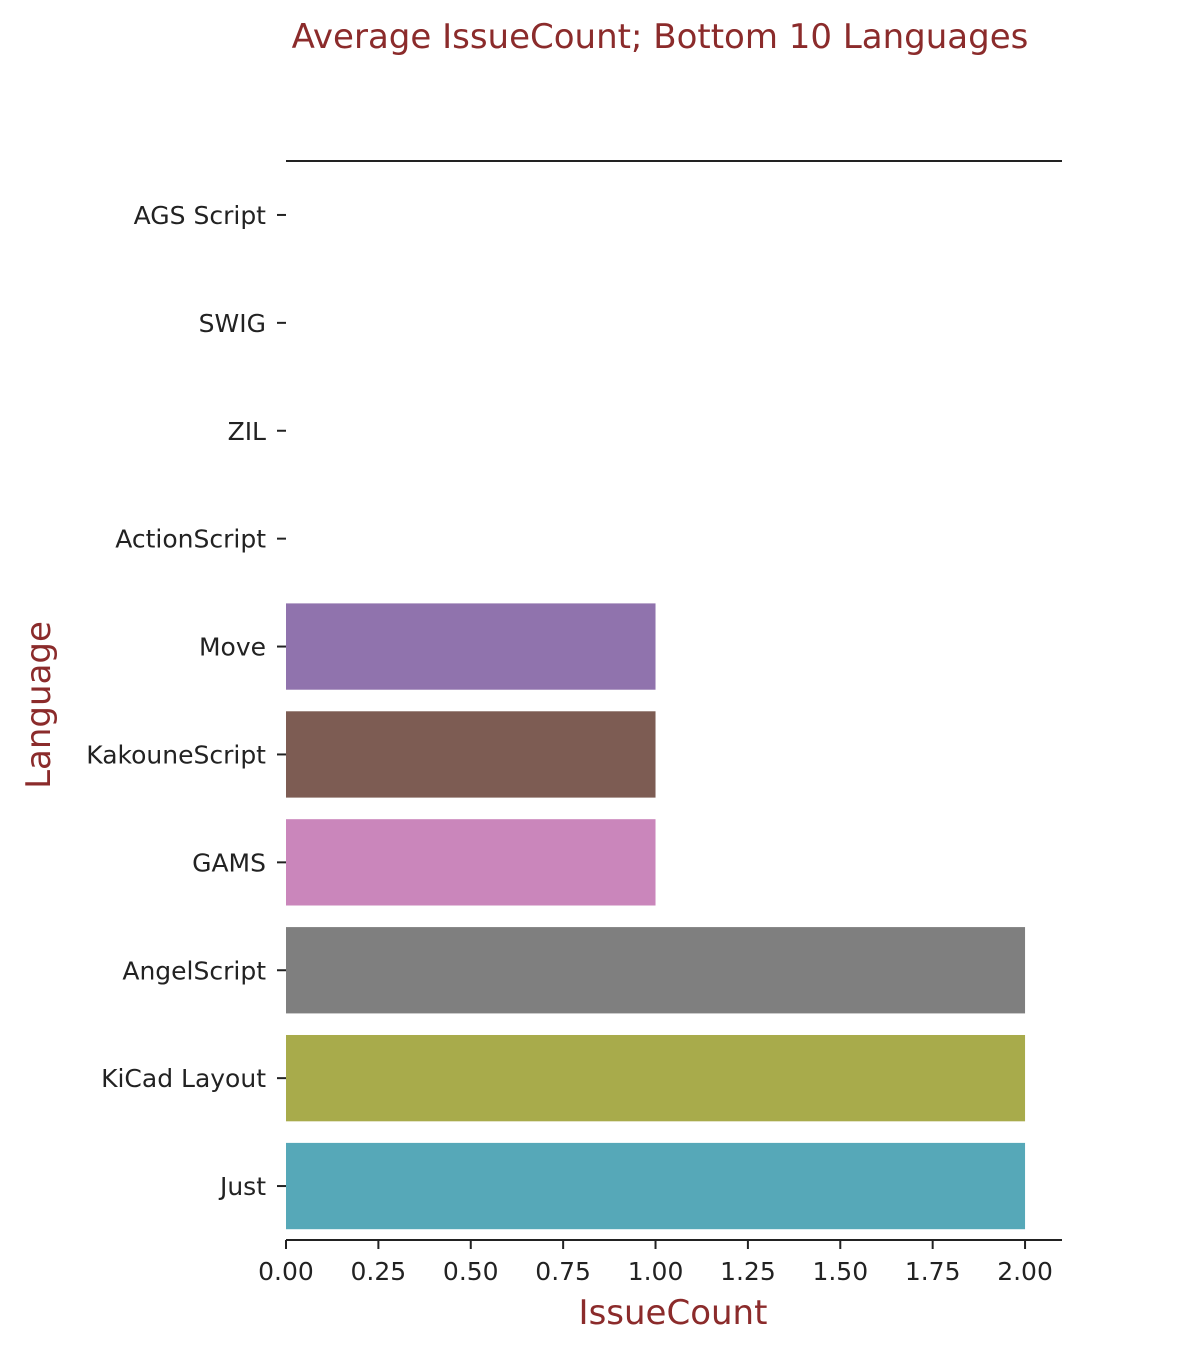 This screenshot has width=1194, height=1364. Describe the element at coordinates (656, 970) in the screenshot. I see `bar-angelscript` at that location.